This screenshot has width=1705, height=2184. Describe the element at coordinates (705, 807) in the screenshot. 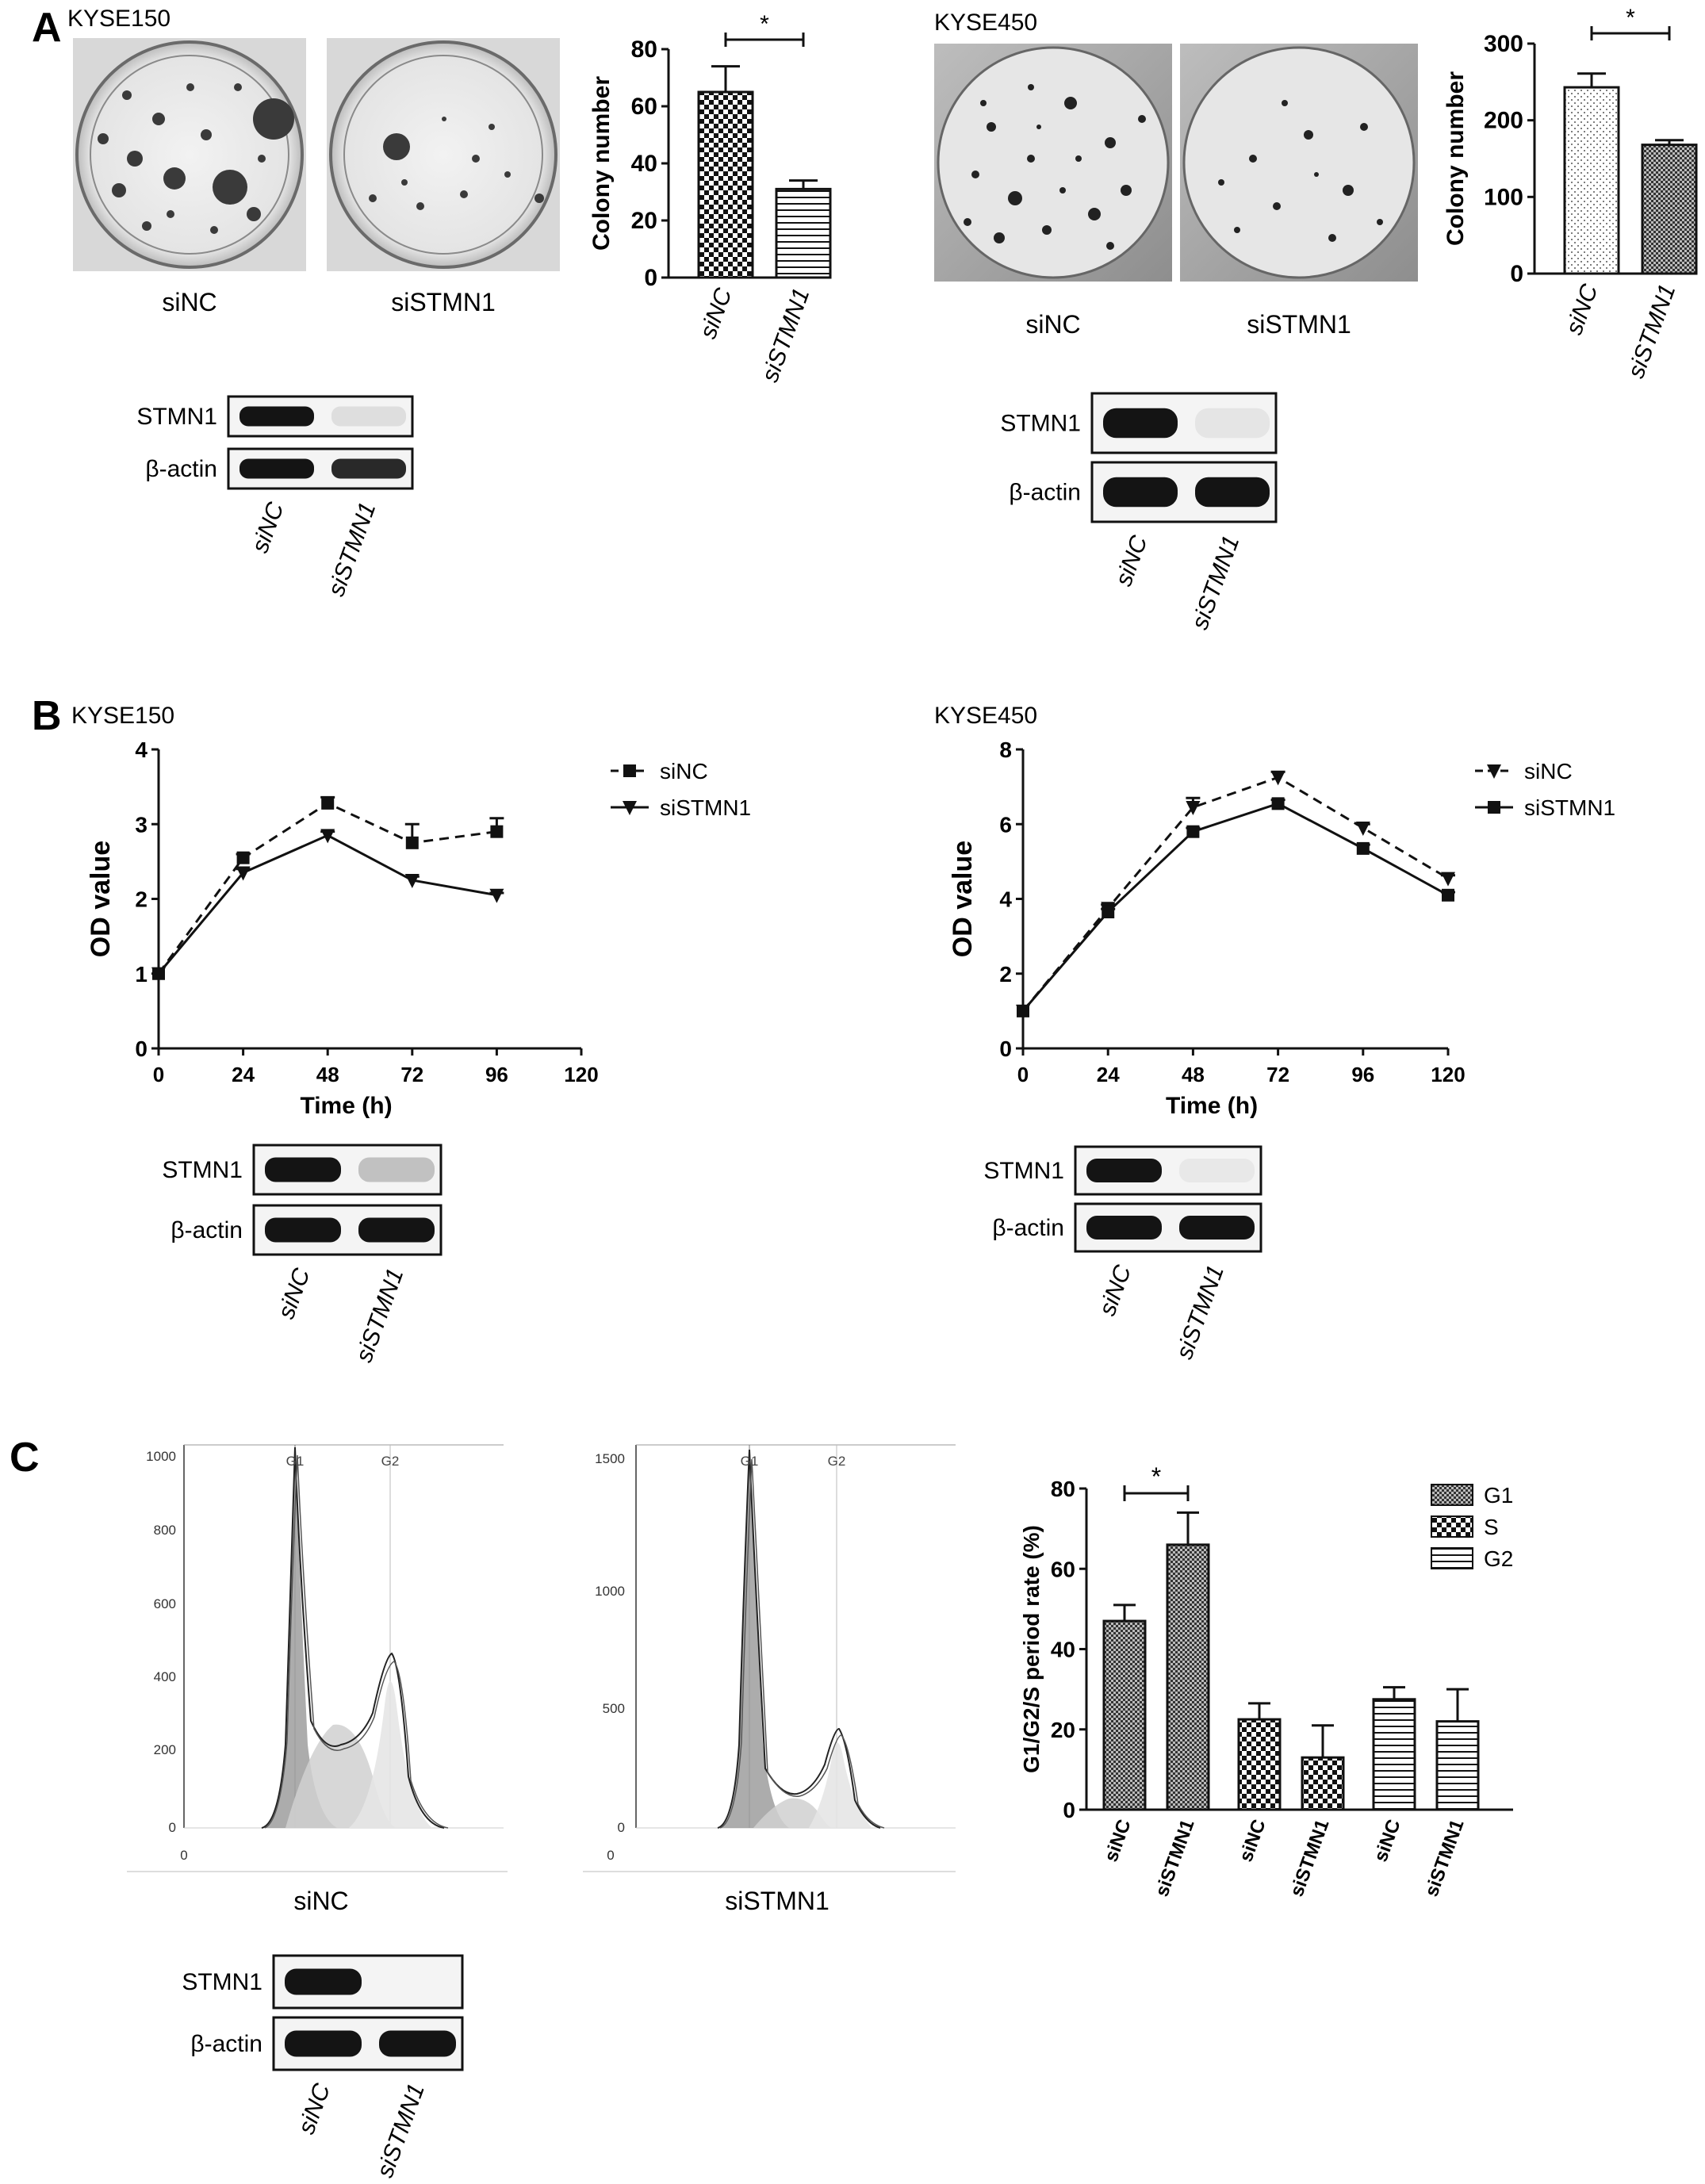

I see `legend-label: siSTMN1` at that location.